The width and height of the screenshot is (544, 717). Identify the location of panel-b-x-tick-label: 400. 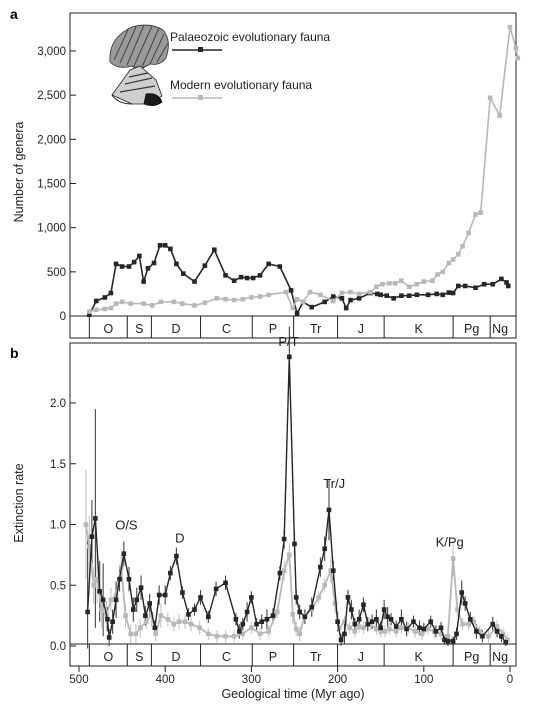
(165, 680).